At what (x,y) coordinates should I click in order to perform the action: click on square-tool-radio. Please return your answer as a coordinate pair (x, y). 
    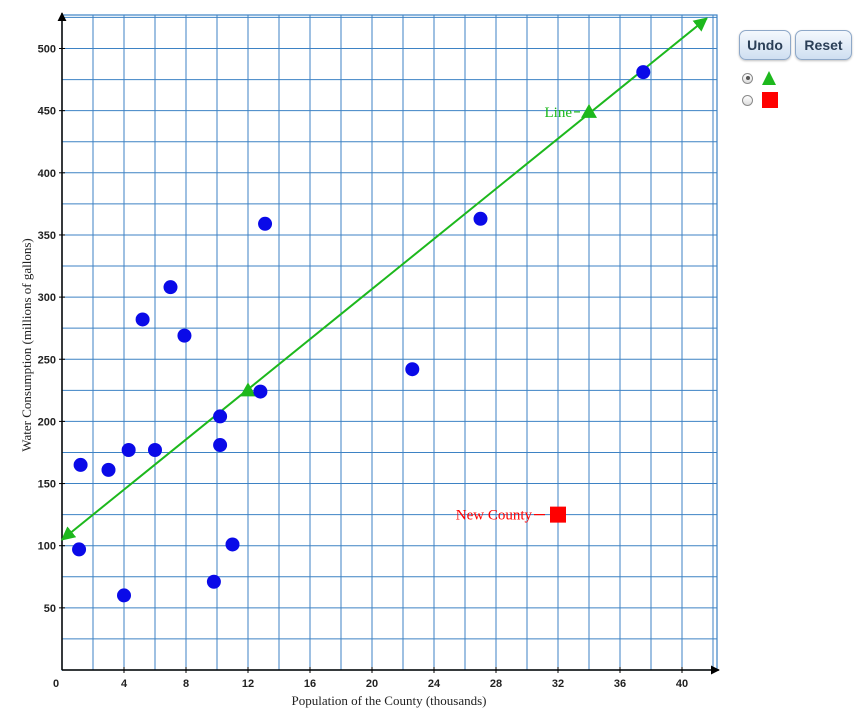
    Looking at the image, I should click on (747, 100).